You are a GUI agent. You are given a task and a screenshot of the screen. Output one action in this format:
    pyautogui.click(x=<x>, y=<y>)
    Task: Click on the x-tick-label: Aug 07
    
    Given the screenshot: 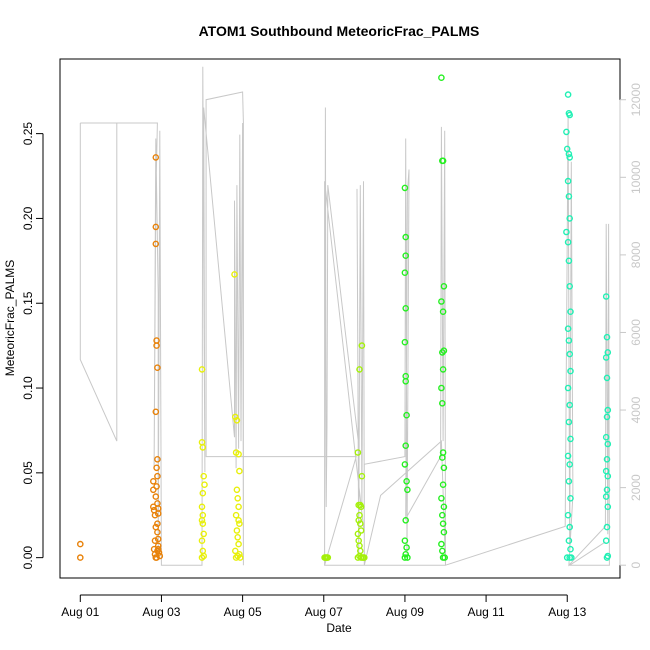 What is the action you would take?
    pyautogui.click(x=324, y=612)
    